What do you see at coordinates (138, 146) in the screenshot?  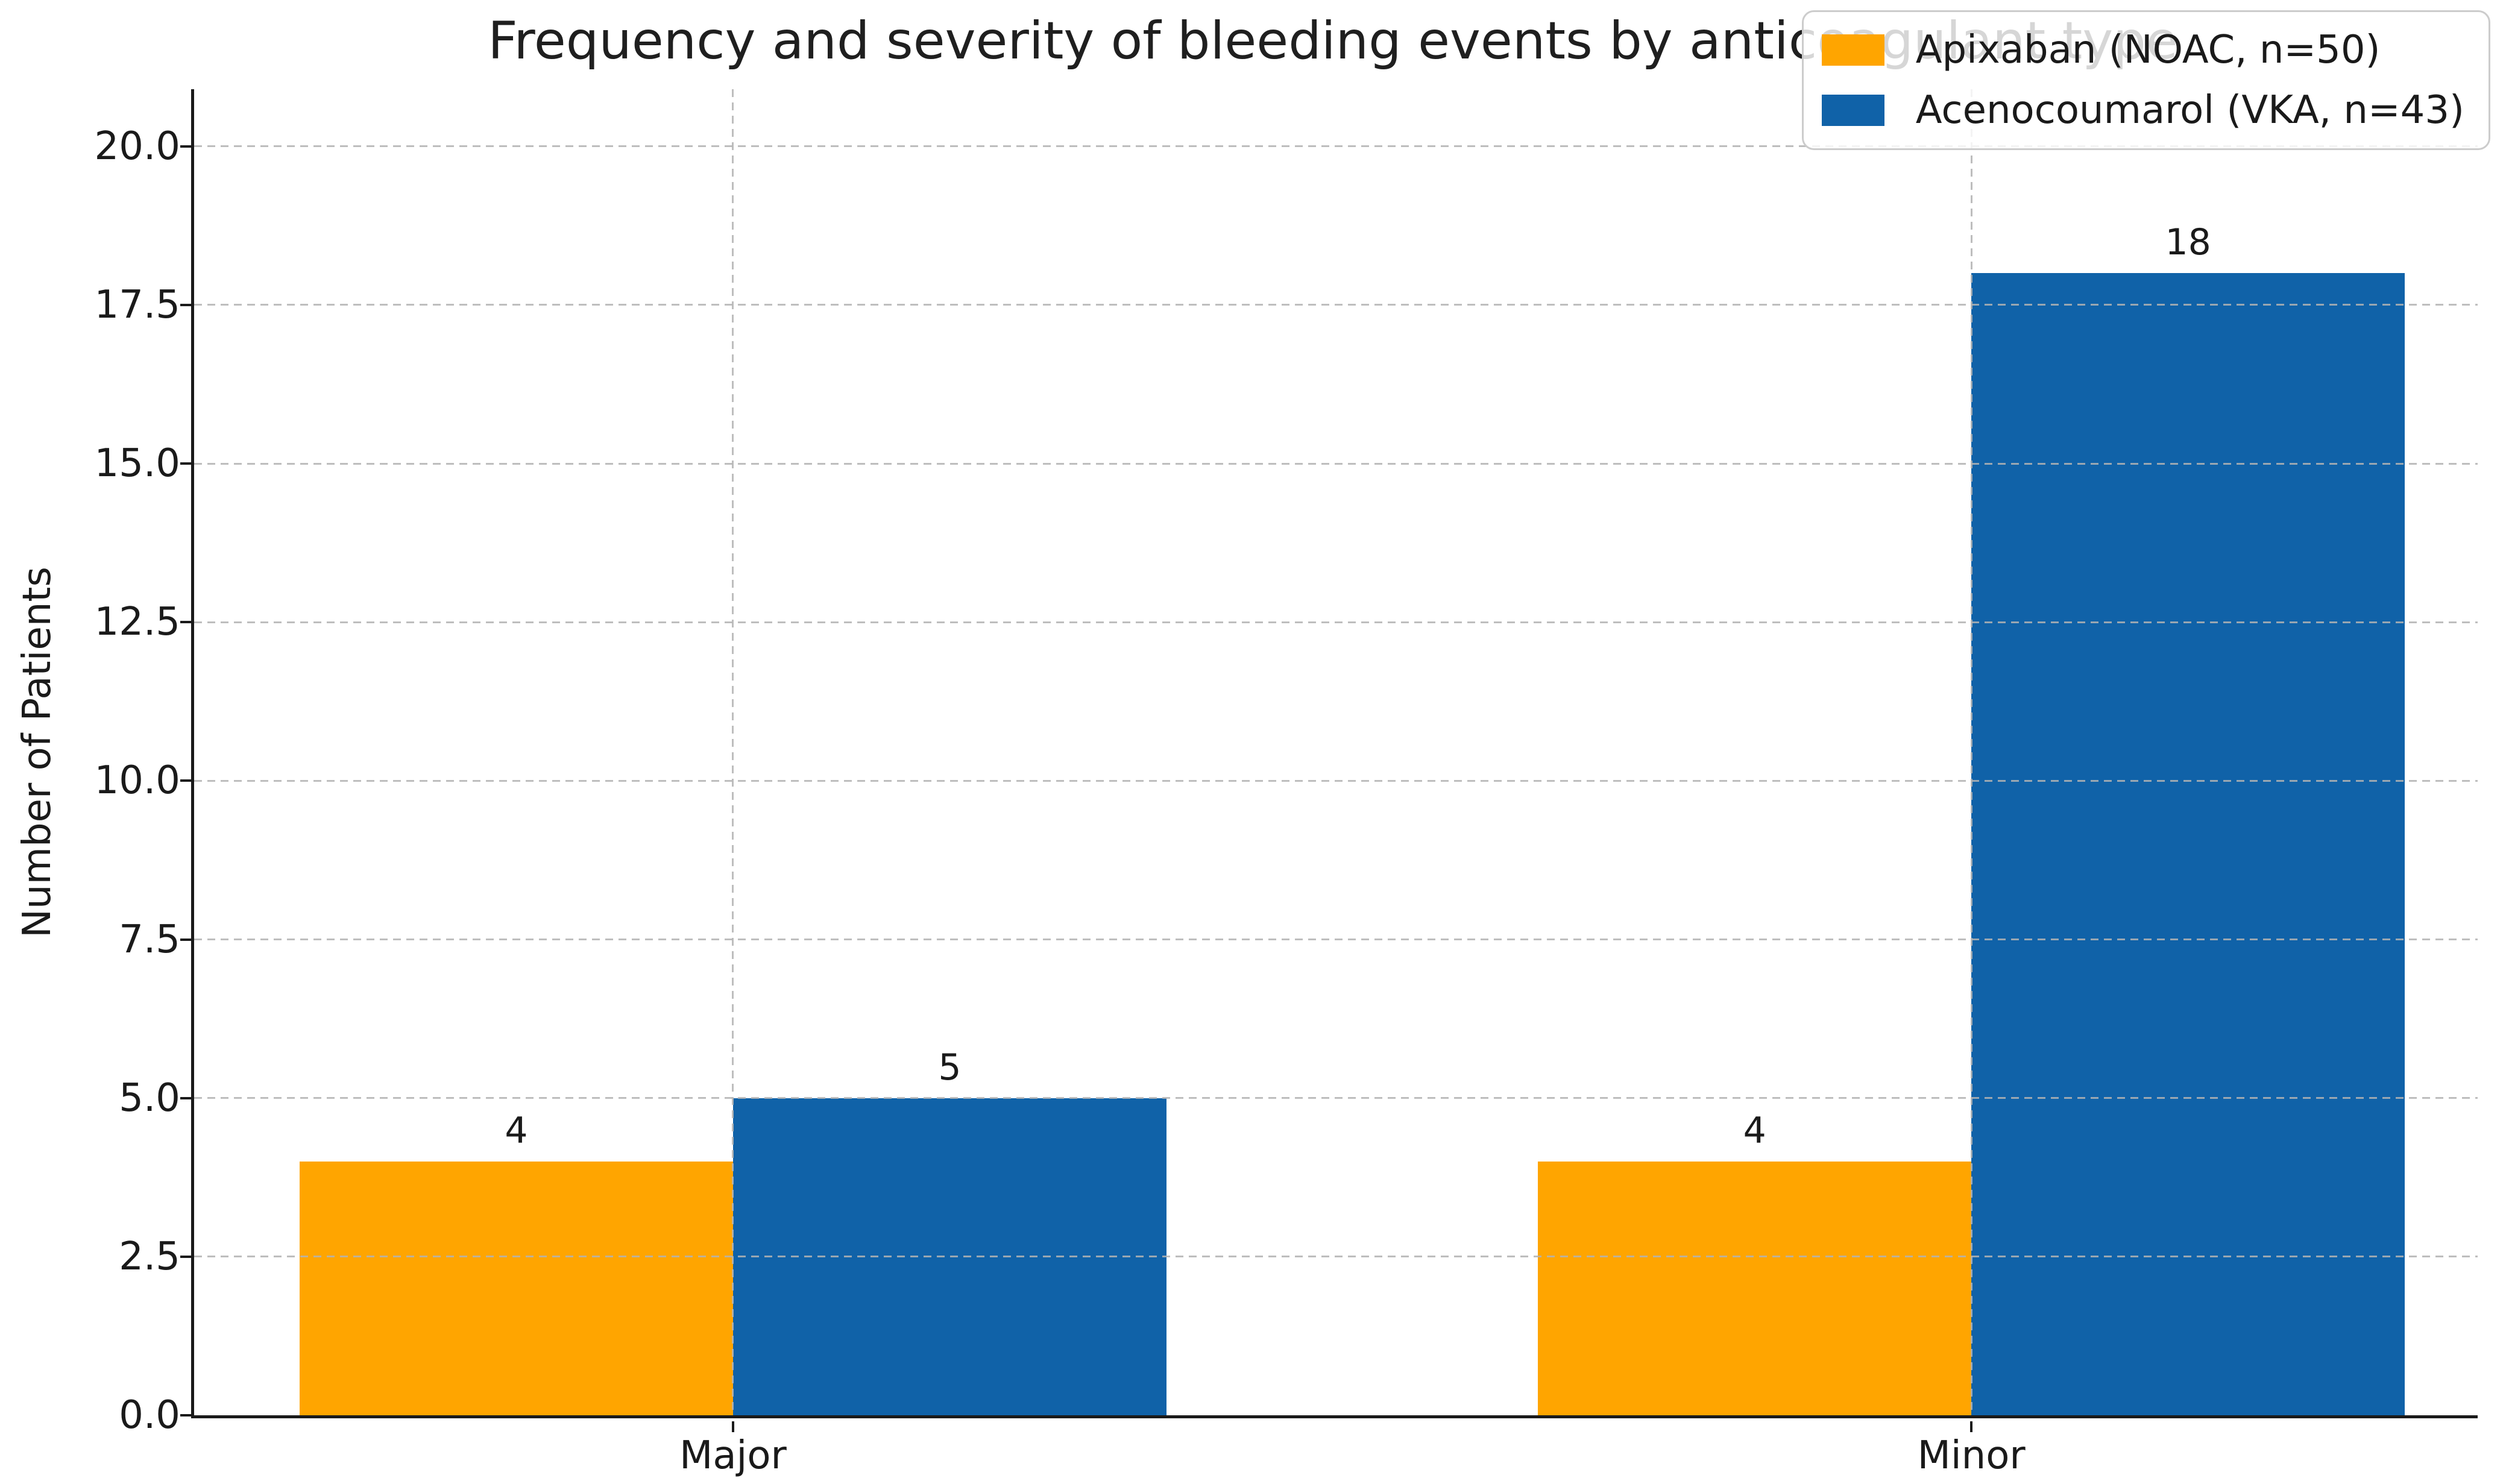 I see `y-tick-label: 20.0` at bounding box center [138, 146].